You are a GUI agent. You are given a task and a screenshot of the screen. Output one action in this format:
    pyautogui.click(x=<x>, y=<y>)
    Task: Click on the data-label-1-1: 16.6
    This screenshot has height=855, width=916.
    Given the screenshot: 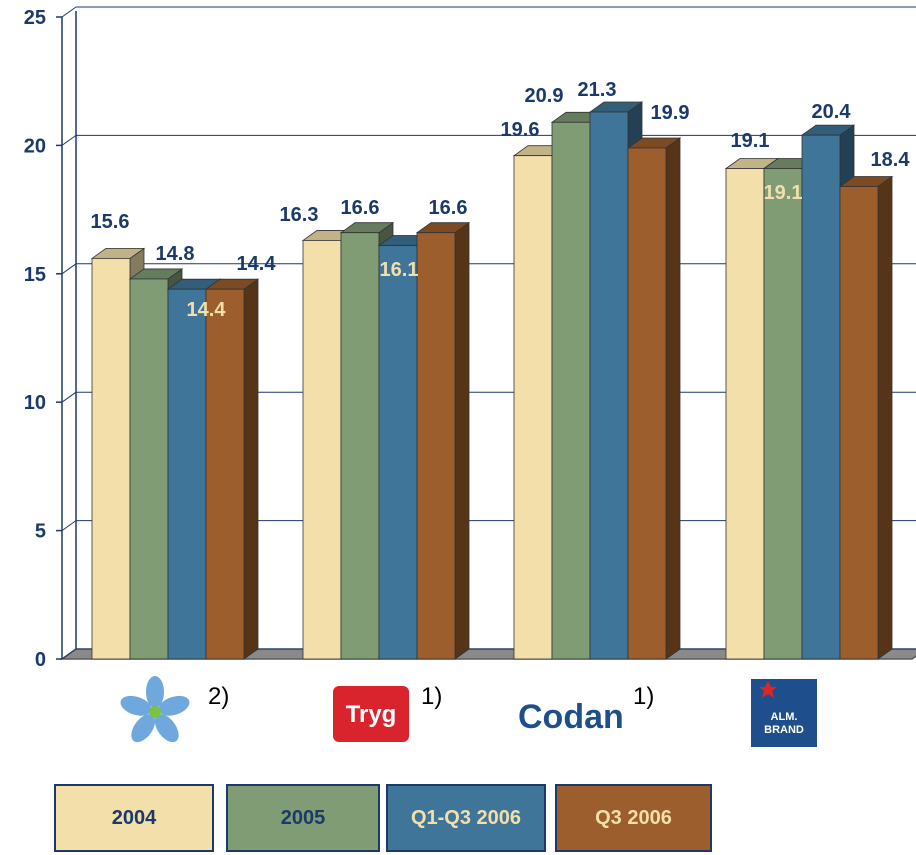 What is the action you would take?
    pyautogui.click(x=360, y=208)
    